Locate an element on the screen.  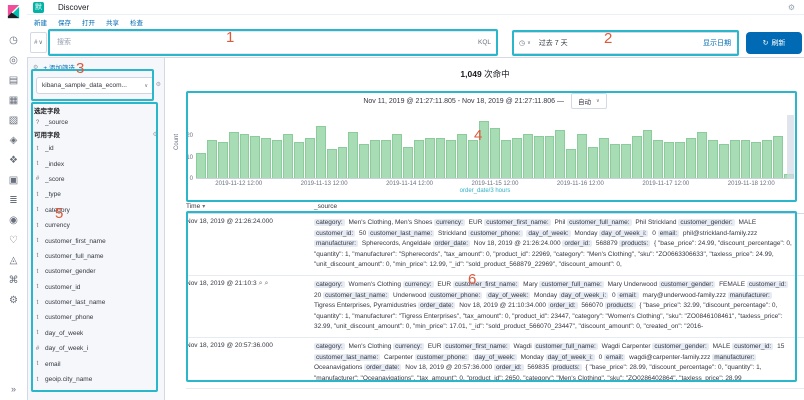
header-settings-icon: ⚙ is located at coordinates (791, 7).